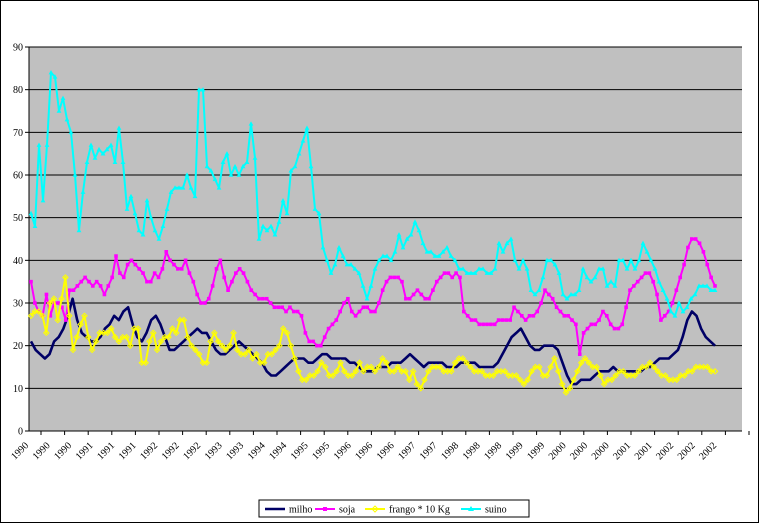  I want to click on legend-marker, so click(325, 509).